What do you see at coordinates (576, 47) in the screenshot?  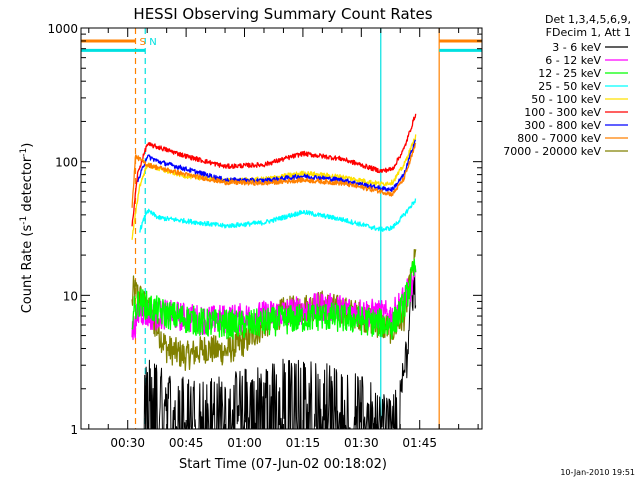 I see `legend-label: 3 - 6 keV` at bounding box center [576, 47].